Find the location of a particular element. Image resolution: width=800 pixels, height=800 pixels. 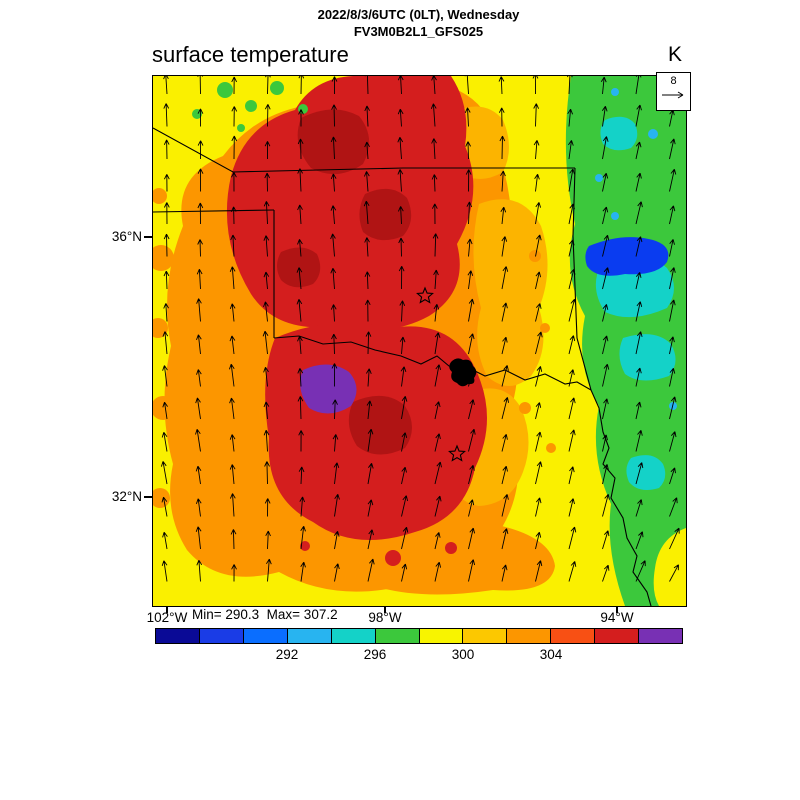

field-region-purple-patch is located at coordinates (328, 389).